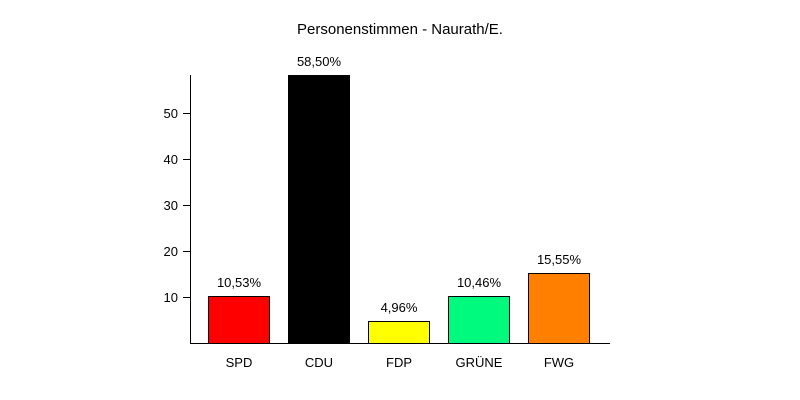  Describe the element at coordinates (239, 282) in the screenshot. I see `bar-value-label-spd: 10,53%` at that location.